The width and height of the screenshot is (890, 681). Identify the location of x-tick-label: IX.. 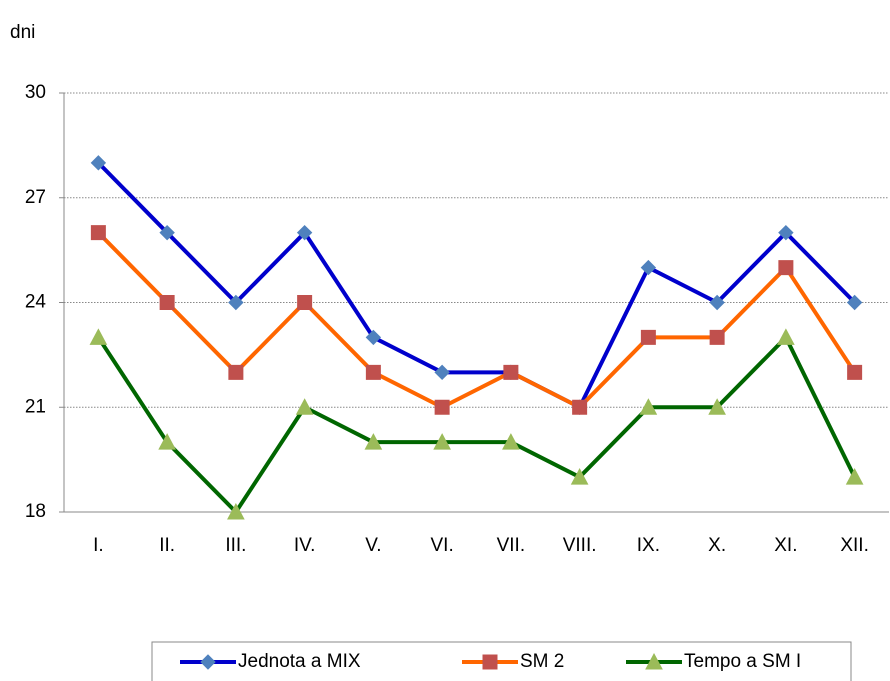
(648, 545).